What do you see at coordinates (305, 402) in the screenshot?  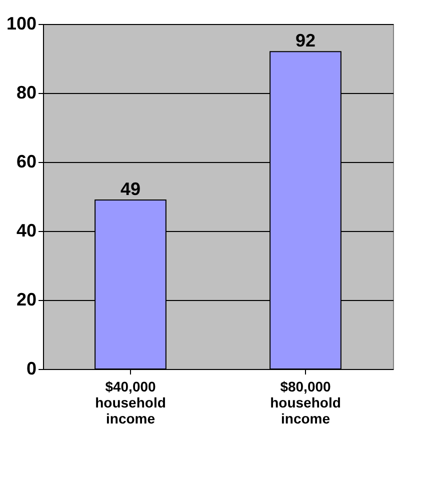 I see `x-tick-label: $80,000 household income` at bounding box center [305, 402].